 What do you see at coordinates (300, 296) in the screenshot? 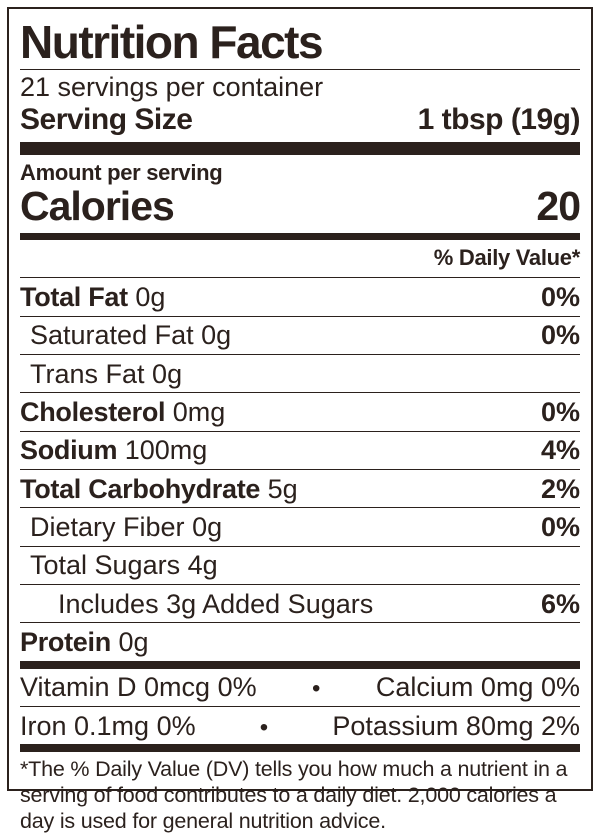
I see `nutrient-row-total-fat: Total Fat 0g 0%` at bounding box center [300, 296].